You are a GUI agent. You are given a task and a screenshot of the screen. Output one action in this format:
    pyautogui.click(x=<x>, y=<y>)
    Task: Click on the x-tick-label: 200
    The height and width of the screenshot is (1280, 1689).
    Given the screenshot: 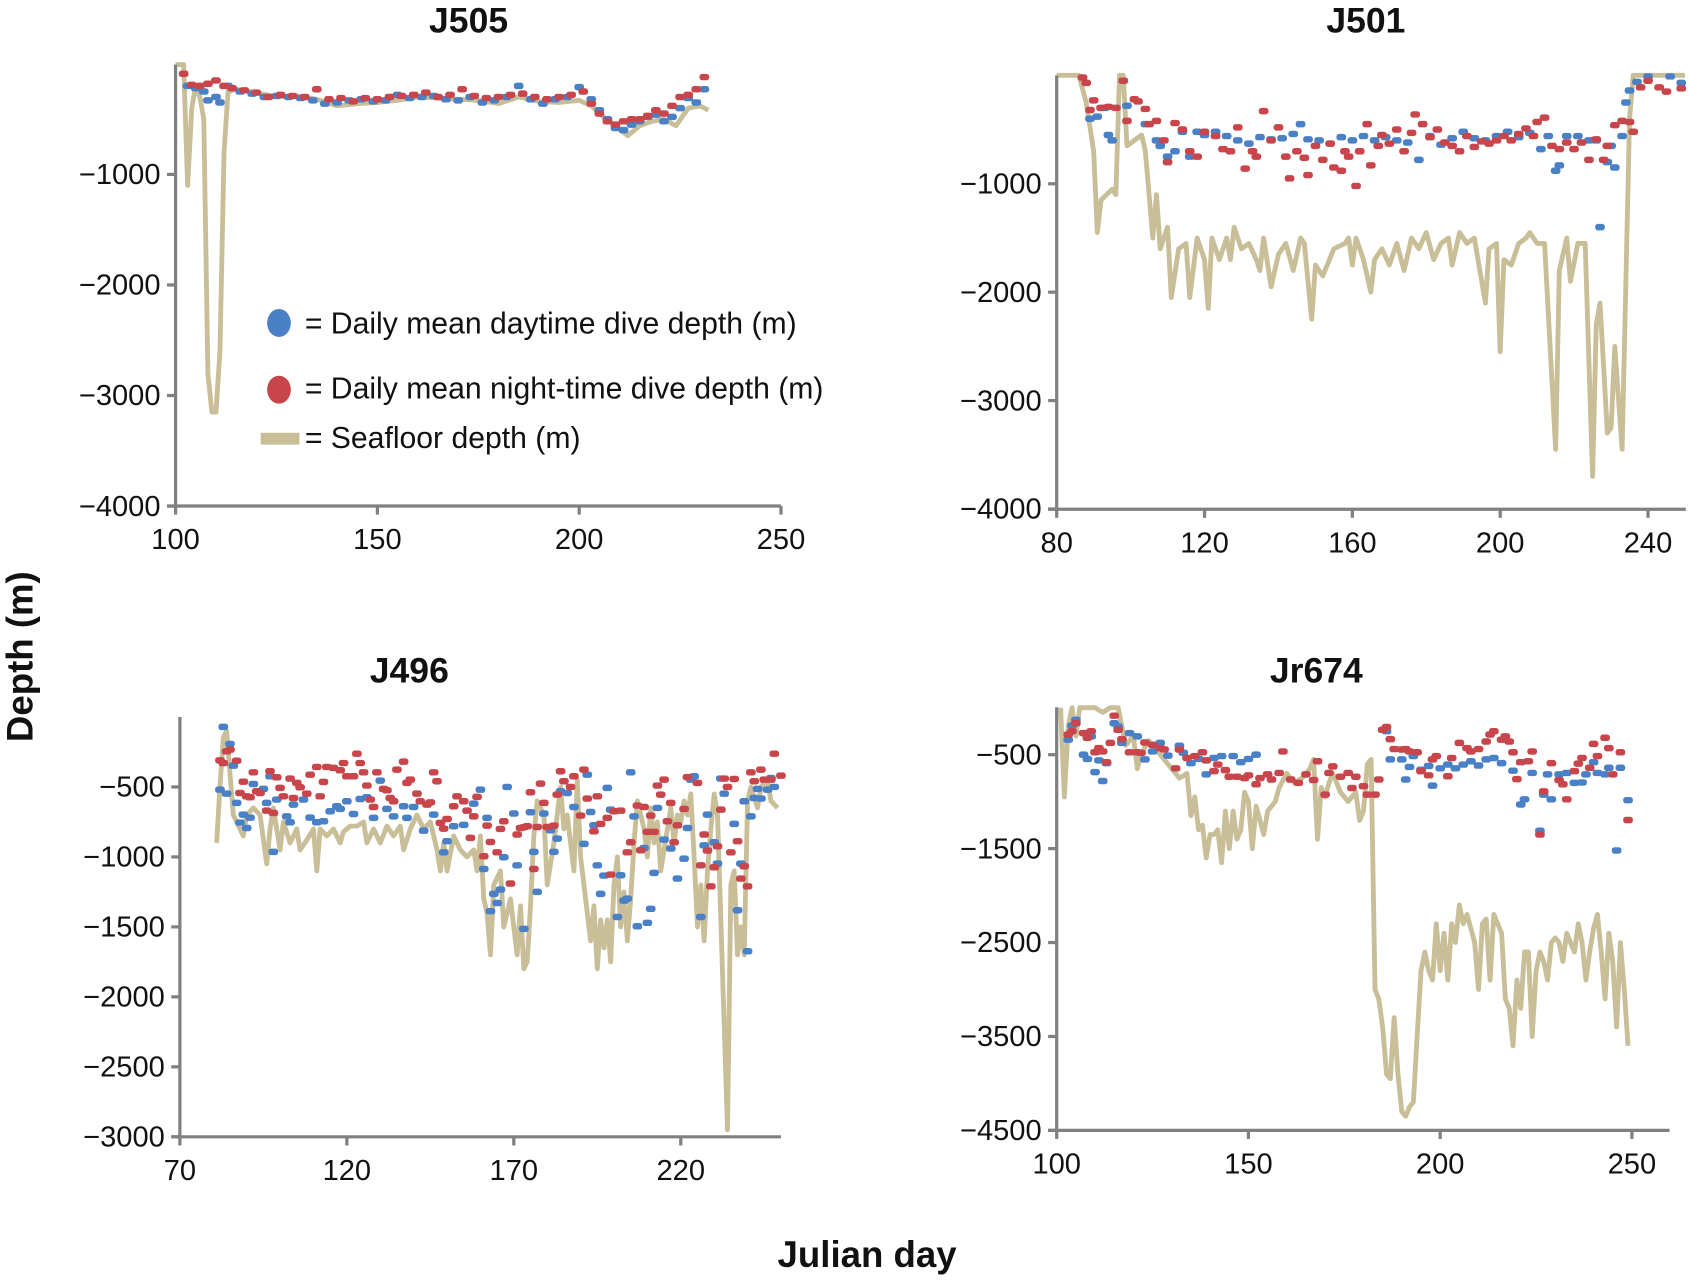 What is the action you would take?
    pyautogui.click(x=1440, y=1164)
    